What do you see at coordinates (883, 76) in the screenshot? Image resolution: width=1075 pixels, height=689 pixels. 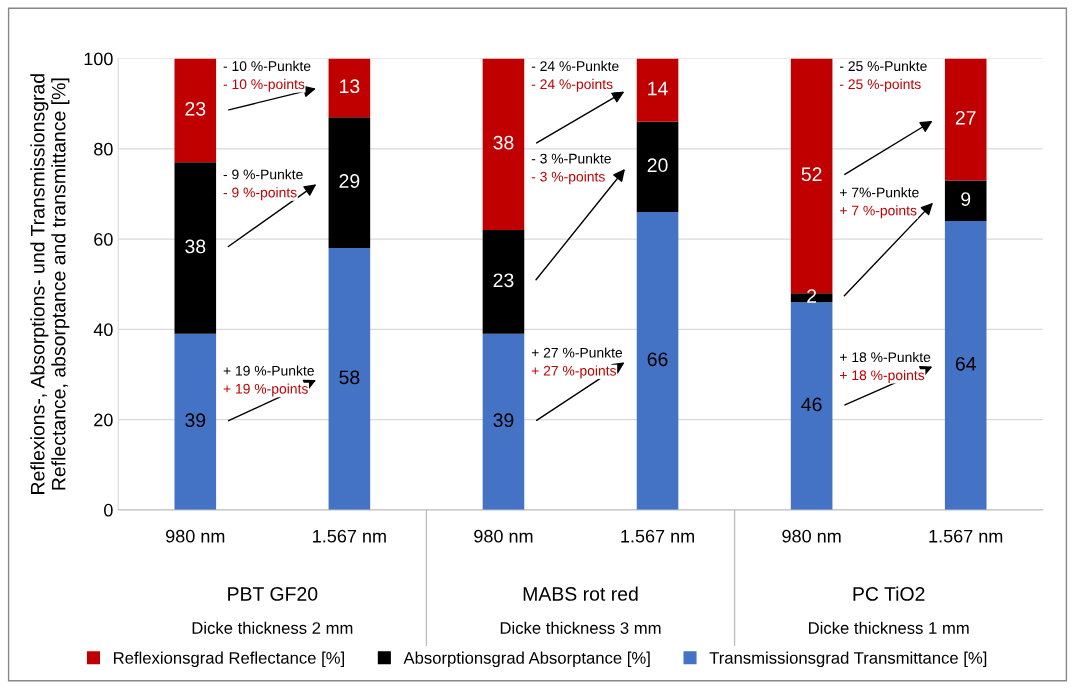 I see `annotation: - 25 %-Punkte - 25 %-points` at bounding box center [883, 76].